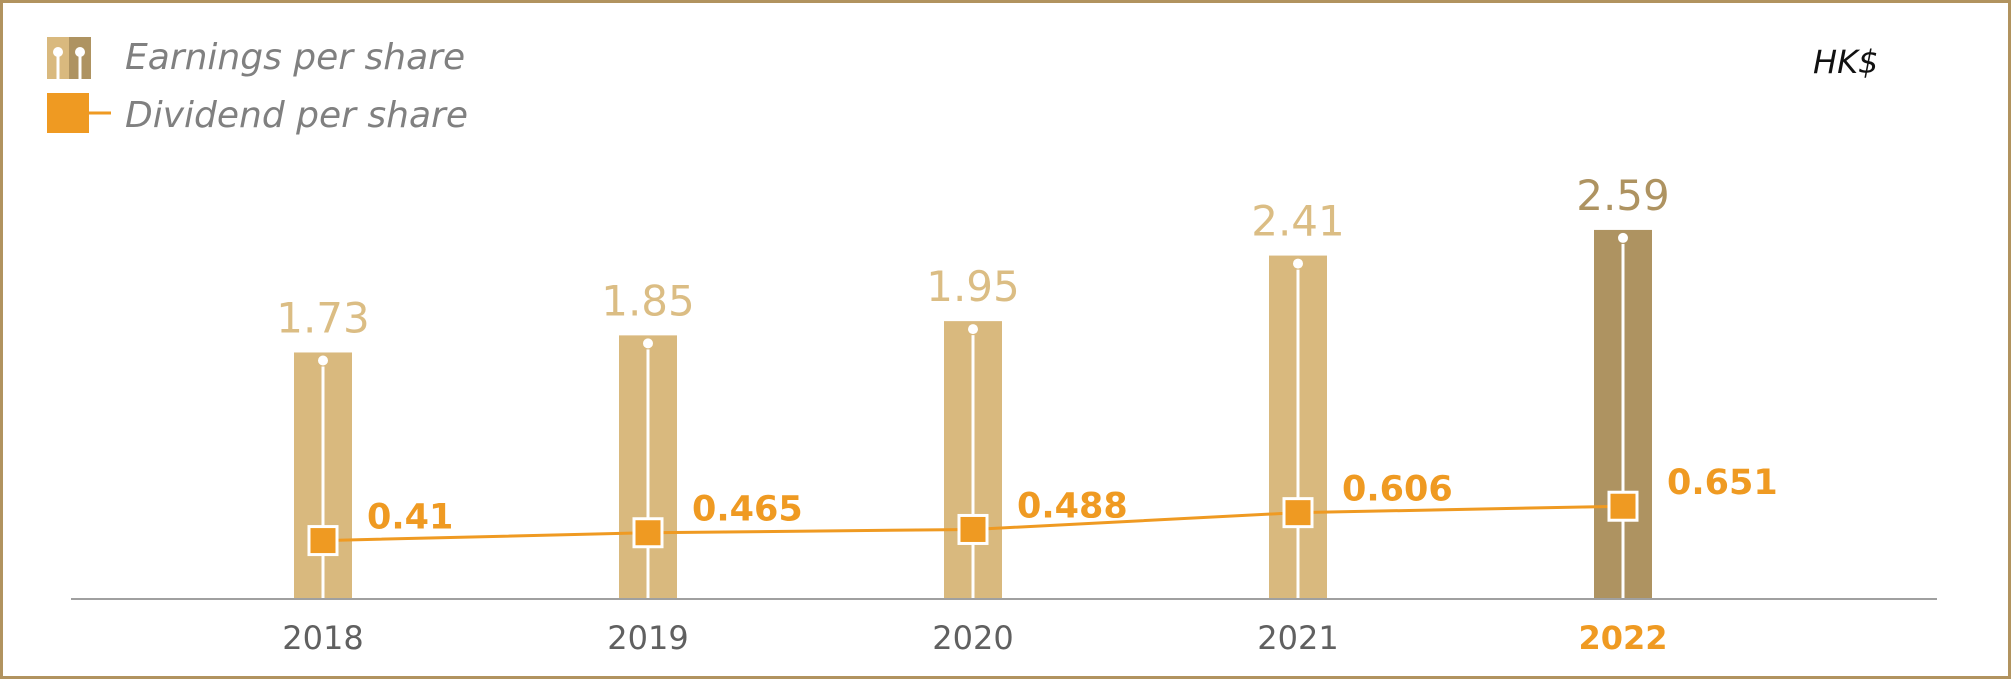 The height and width of the screenshot is (682, 2011). What do you see at coordinates (1722, 483) in the screenshot?
I see `dividend-value-label-2022: 0.651` at bounding box center [1722, 483].